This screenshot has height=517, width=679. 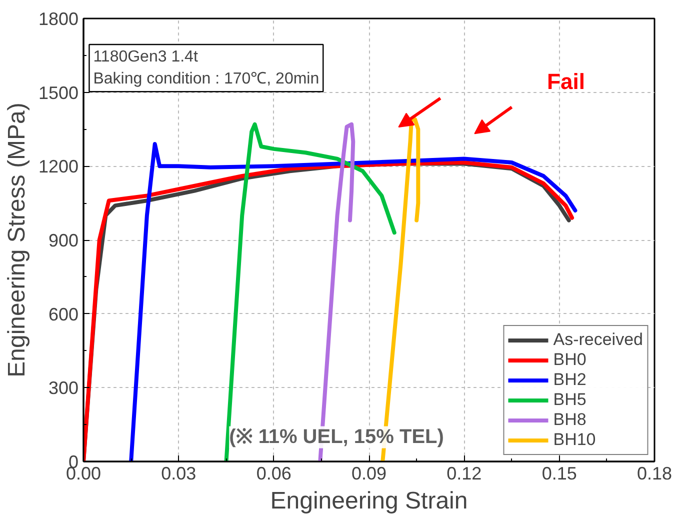 What do you see at coordinates (58, 166) in the screenshot?
I see `y-tick-label: 1200` at bounding box center [58, 166].